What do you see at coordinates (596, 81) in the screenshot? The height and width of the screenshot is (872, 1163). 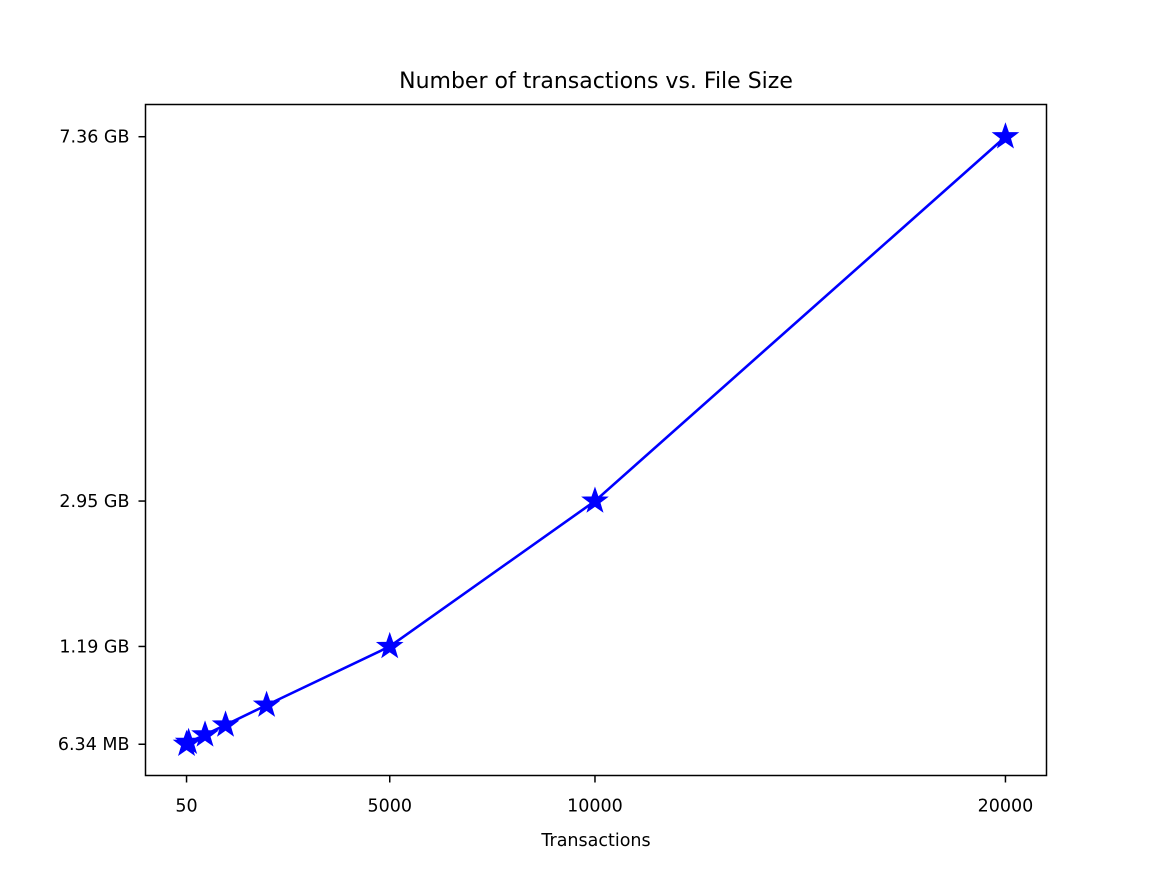 I see `chart-title: Number of transactions vs. File Size` at bounding box center [596, 81].